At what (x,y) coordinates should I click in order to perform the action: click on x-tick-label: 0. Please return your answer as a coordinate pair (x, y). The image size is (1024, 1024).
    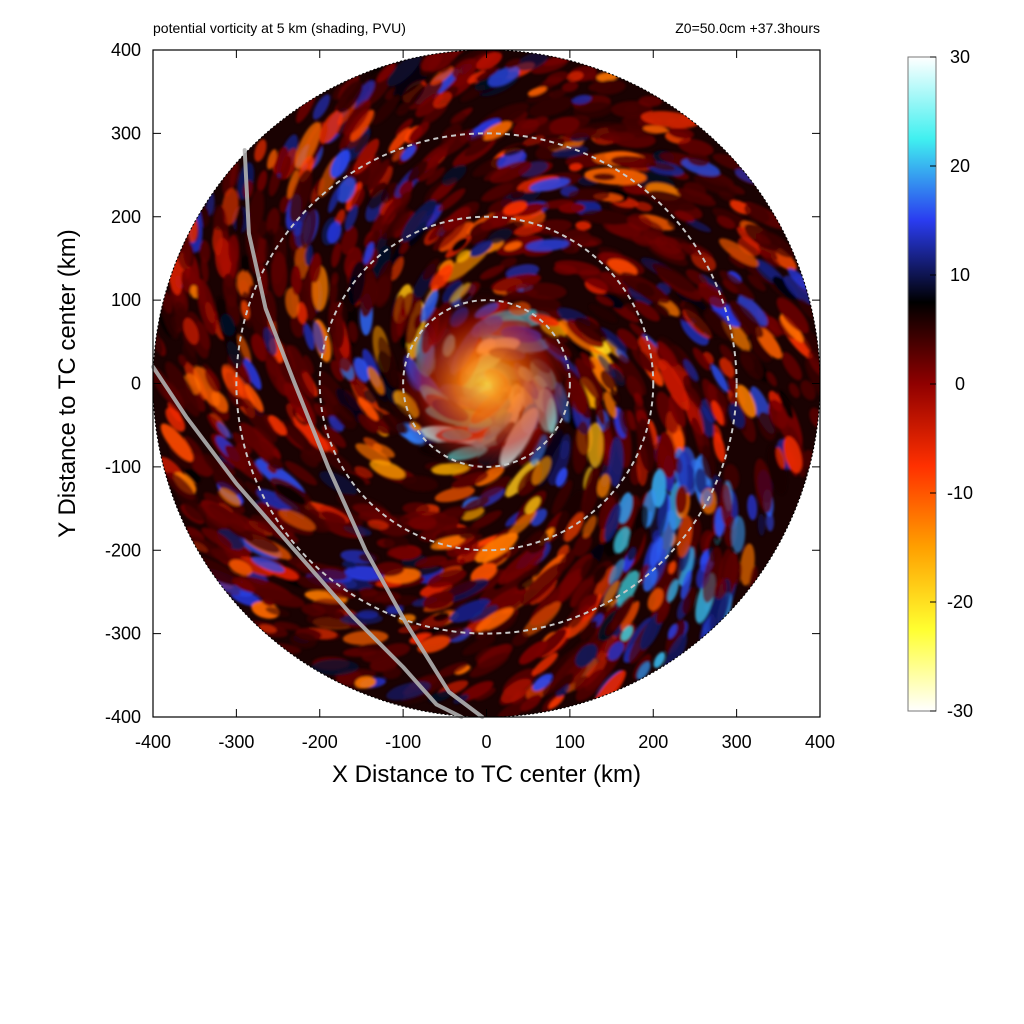
    Looking at the image, I should click on (486, 742).